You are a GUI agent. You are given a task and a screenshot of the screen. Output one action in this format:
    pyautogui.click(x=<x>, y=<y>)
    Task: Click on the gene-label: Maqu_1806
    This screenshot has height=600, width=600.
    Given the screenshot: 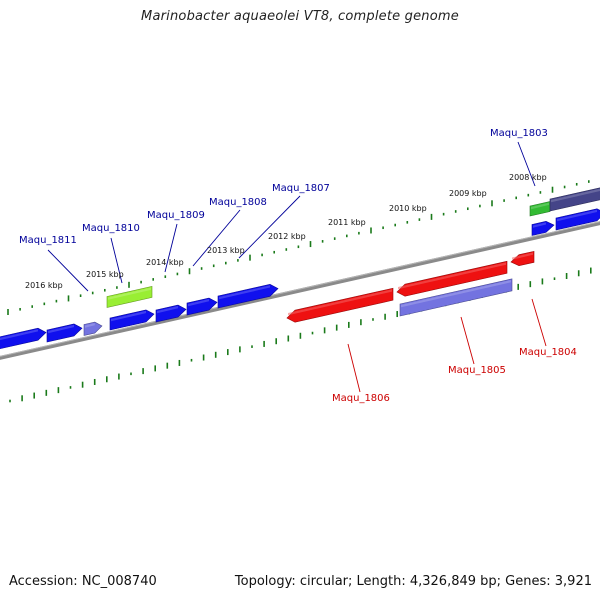 What is the action you would take?
    pyautogui.click(x=361, y=398)
    